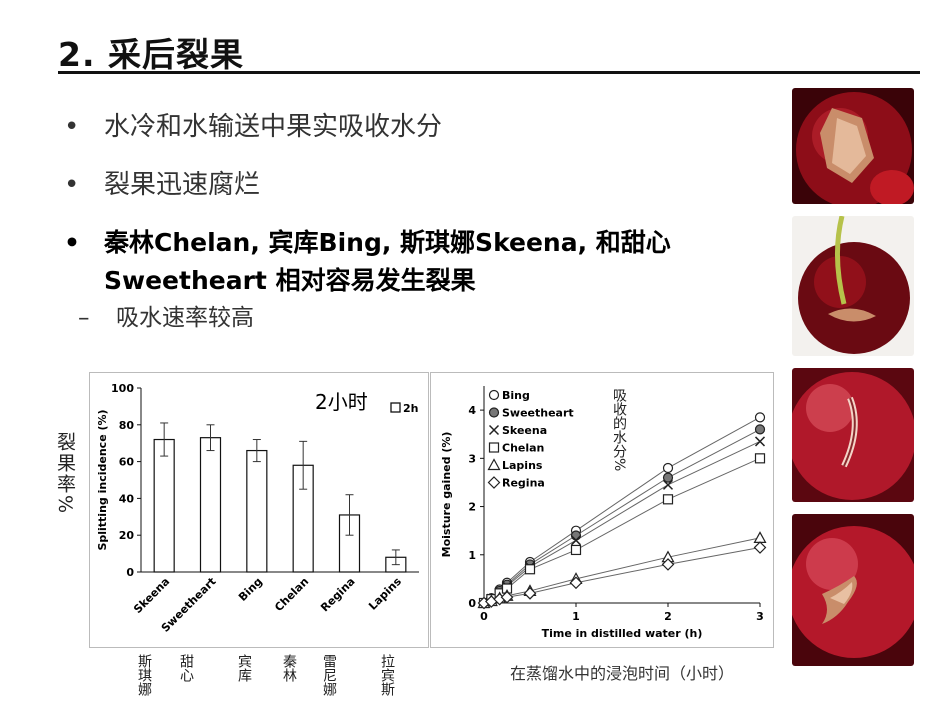 Image resolution: width=942 pixels, height=720 pixels. Describe the element at coordinates (524, 430) in the screenshot. I see `legend-entry: Skeena` at that location.